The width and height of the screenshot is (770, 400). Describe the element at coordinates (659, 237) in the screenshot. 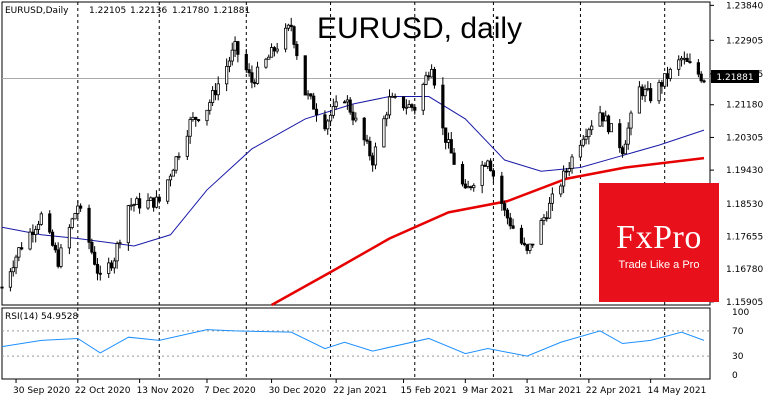

I see `brand-name: FxPro` at that location.